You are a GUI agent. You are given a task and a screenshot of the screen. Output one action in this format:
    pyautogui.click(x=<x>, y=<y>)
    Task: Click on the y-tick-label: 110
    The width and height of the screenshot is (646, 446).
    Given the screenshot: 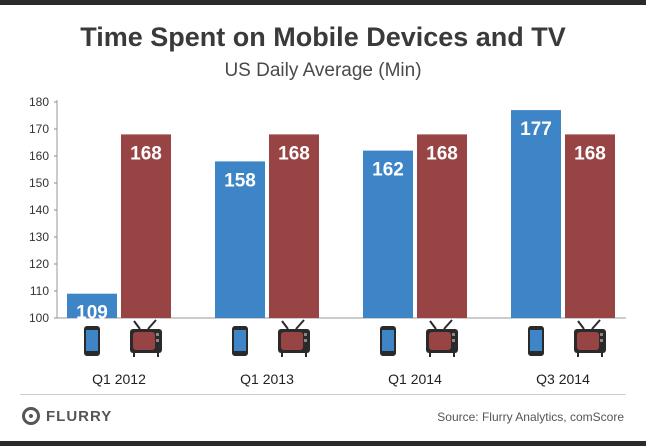 What is the action you would take?
    pyautogui.click(x=39, y=291)
    